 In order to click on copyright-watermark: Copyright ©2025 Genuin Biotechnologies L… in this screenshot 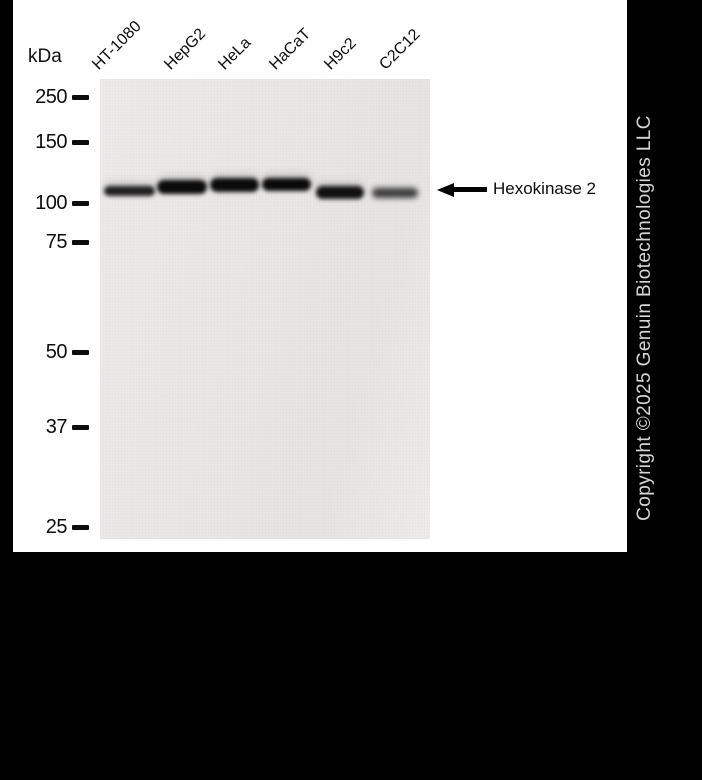, I will do `click(644, 318)`.